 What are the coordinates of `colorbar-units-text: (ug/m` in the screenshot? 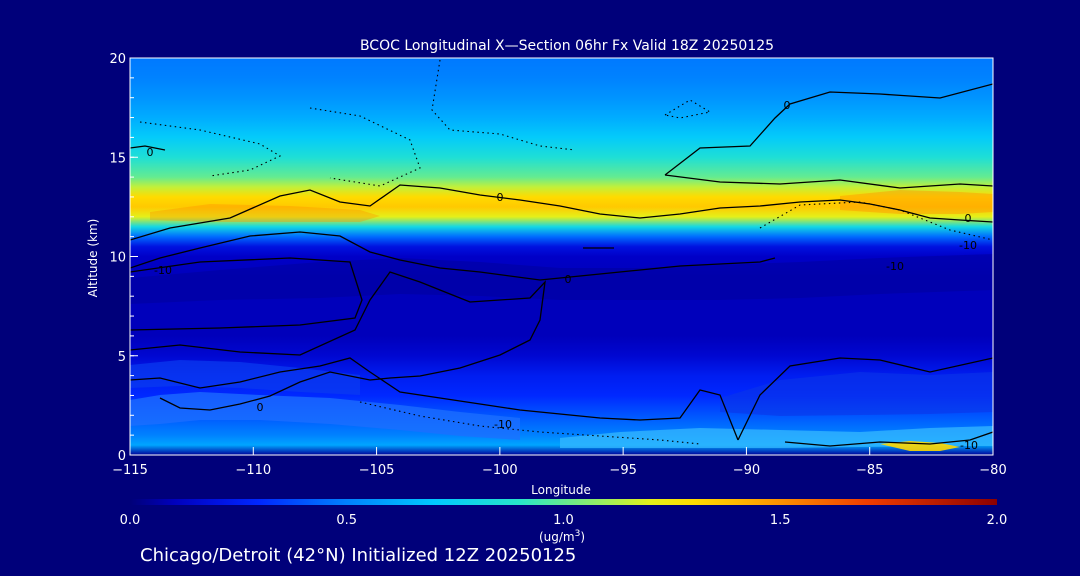 It's located at (557, 537).